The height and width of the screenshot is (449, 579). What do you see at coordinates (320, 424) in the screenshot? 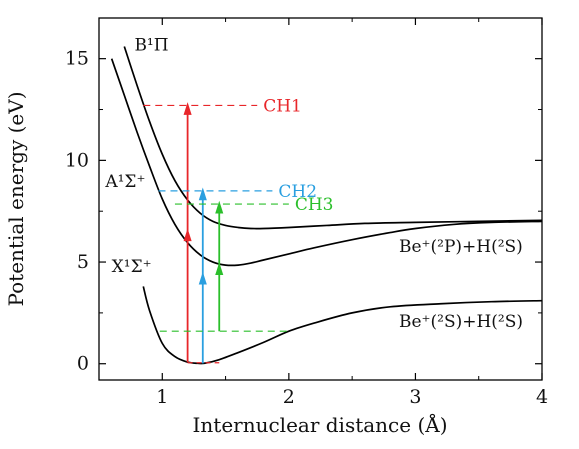
I see `x-axis-label: Internuclear distance (Å)` at bounding box center [320, 424].